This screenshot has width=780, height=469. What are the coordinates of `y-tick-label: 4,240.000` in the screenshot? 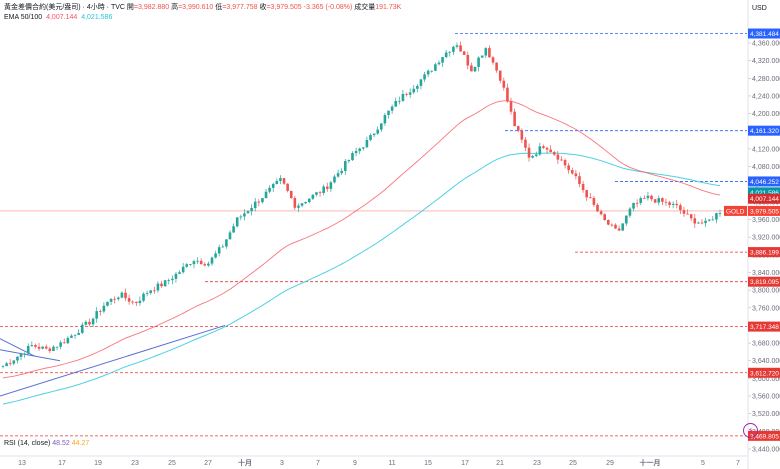 It's located at (766, 96).